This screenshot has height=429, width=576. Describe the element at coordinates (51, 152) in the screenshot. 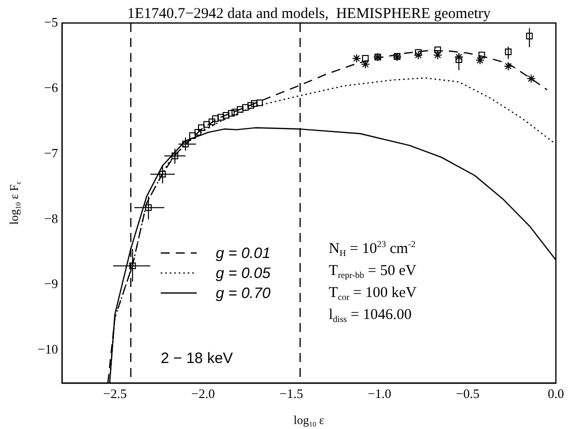

I see `y-tick-label: −7` at that location.